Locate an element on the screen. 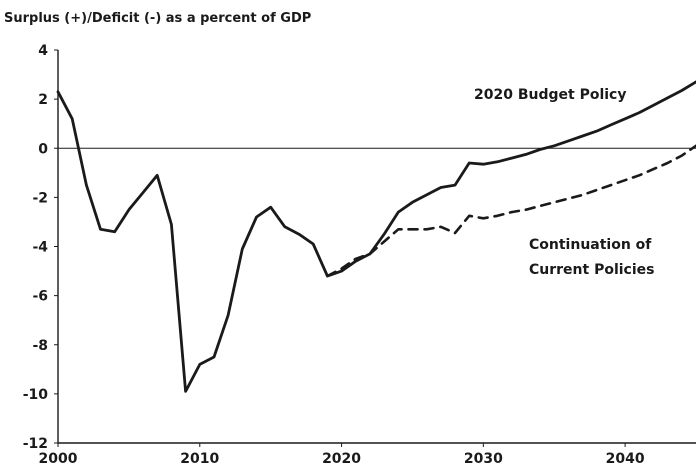 The width and height of the screenshot is (696, 466). y-tick-label: 4 is located at coordinates (43, 51).